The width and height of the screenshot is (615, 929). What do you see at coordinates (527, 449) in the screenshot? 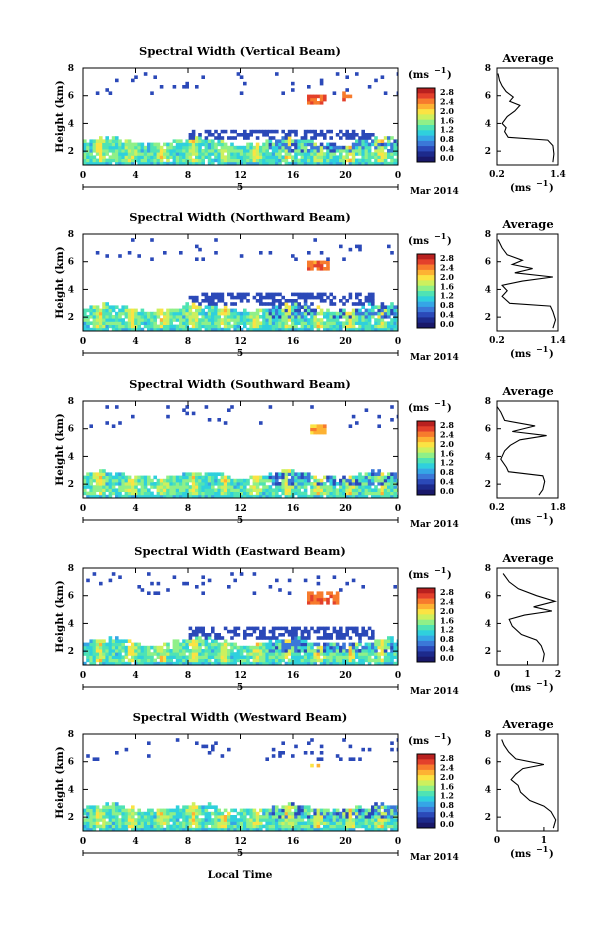
I see `average-frame` at bounding box center [527, 449].